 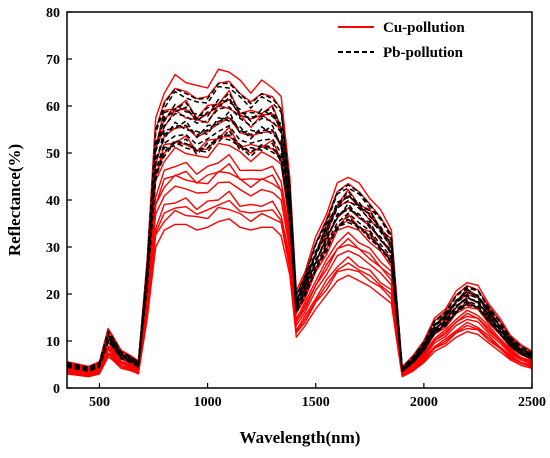 I want to click on legend: Cu-pollution Pb-pollution, so click(x=401, y=40).